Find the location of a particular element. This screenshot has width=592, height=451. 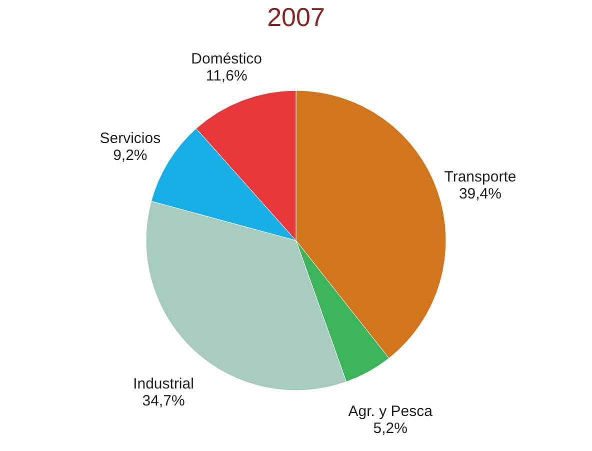

data-label: 11,6% is located at coordinates (227, 75).